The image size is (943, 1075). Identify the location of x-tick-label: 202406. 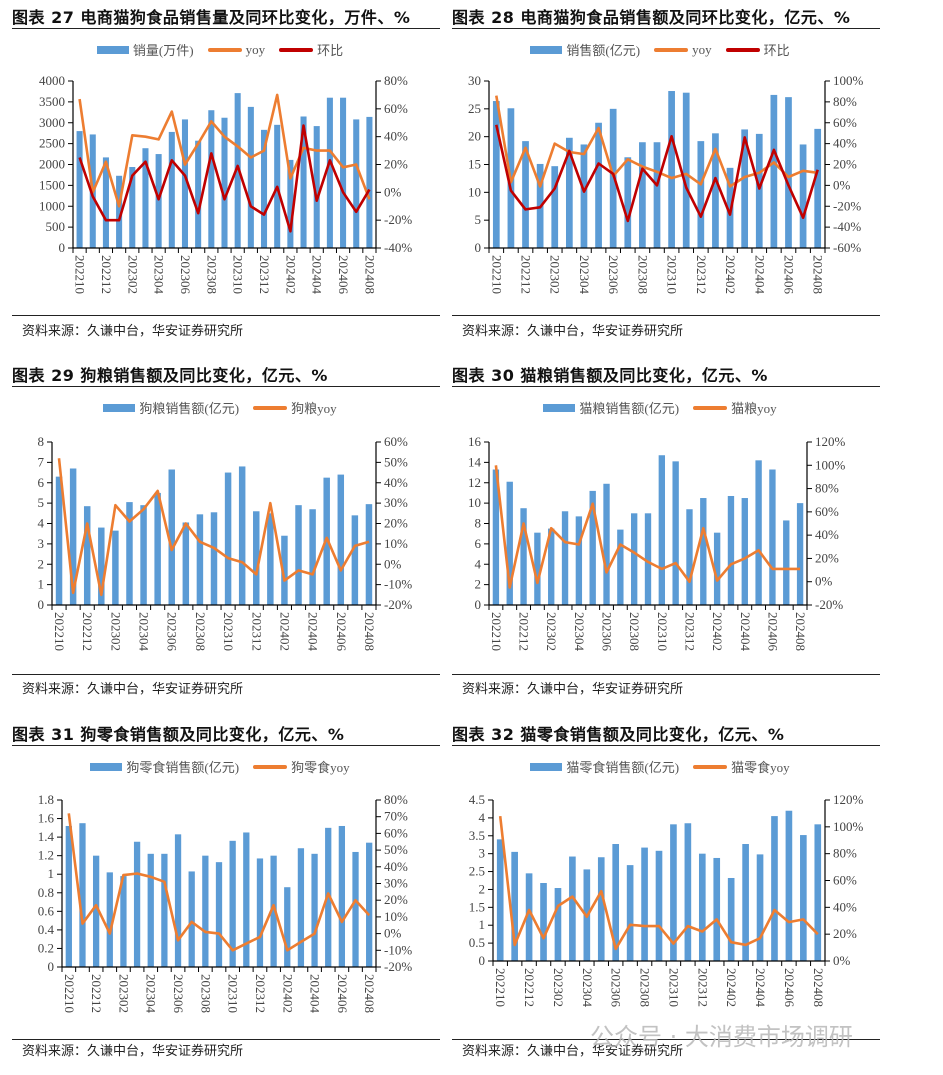
(342, 994).